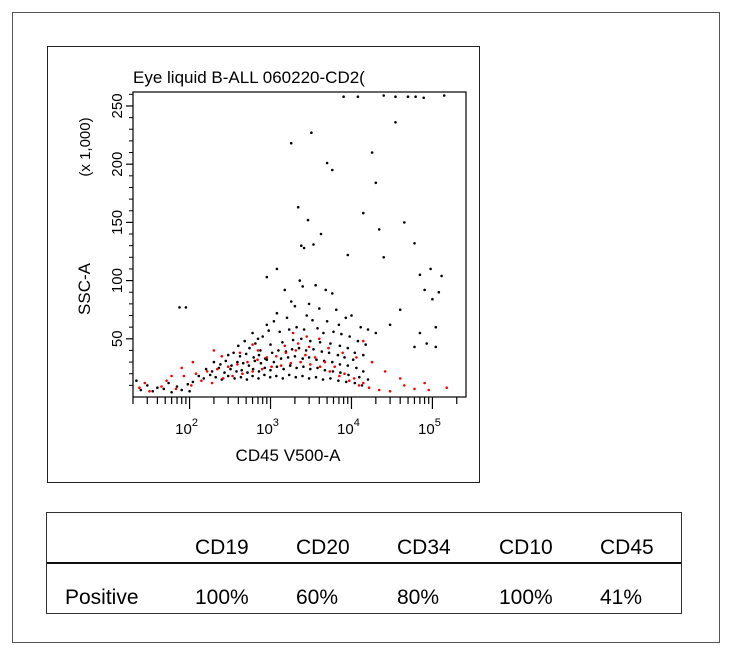  What do you see at coordinates (117, 105) in the screenshot?
I see `y-tick-label: 250` at bounding box center [117, 105].